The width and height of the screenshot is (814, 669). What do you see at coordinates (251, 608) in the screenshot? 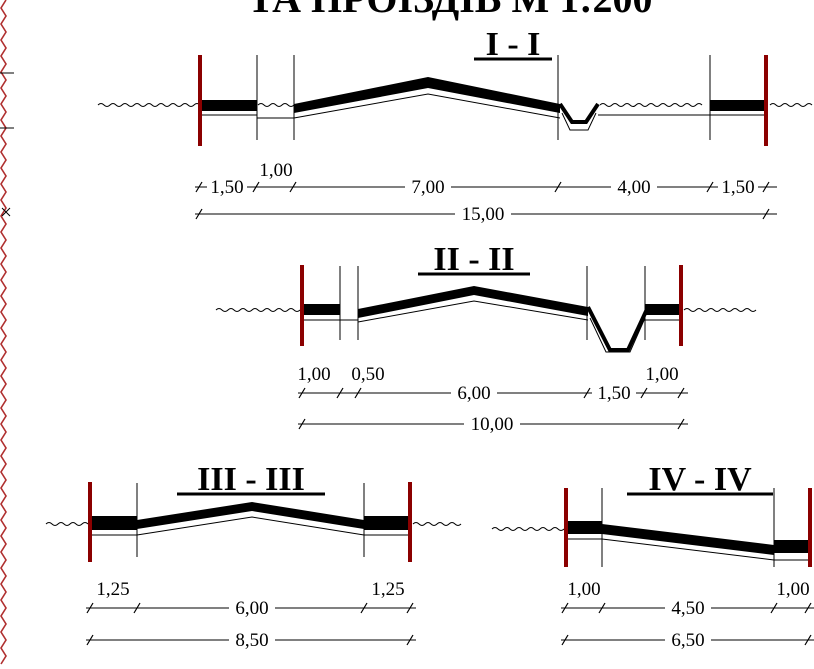
I see `section-3-dim-1: 6,00` at bounding box center [251, 608].